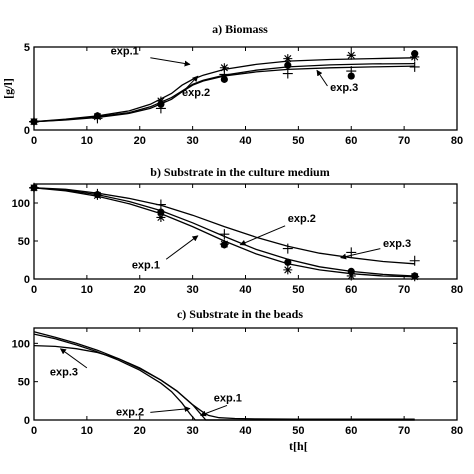 This screenshot has width=474, height=474. What do you see at coordinates (298, 446) in the screenshot?
I see `x-axis-label: t[h[` at bounding box center [298, 446].